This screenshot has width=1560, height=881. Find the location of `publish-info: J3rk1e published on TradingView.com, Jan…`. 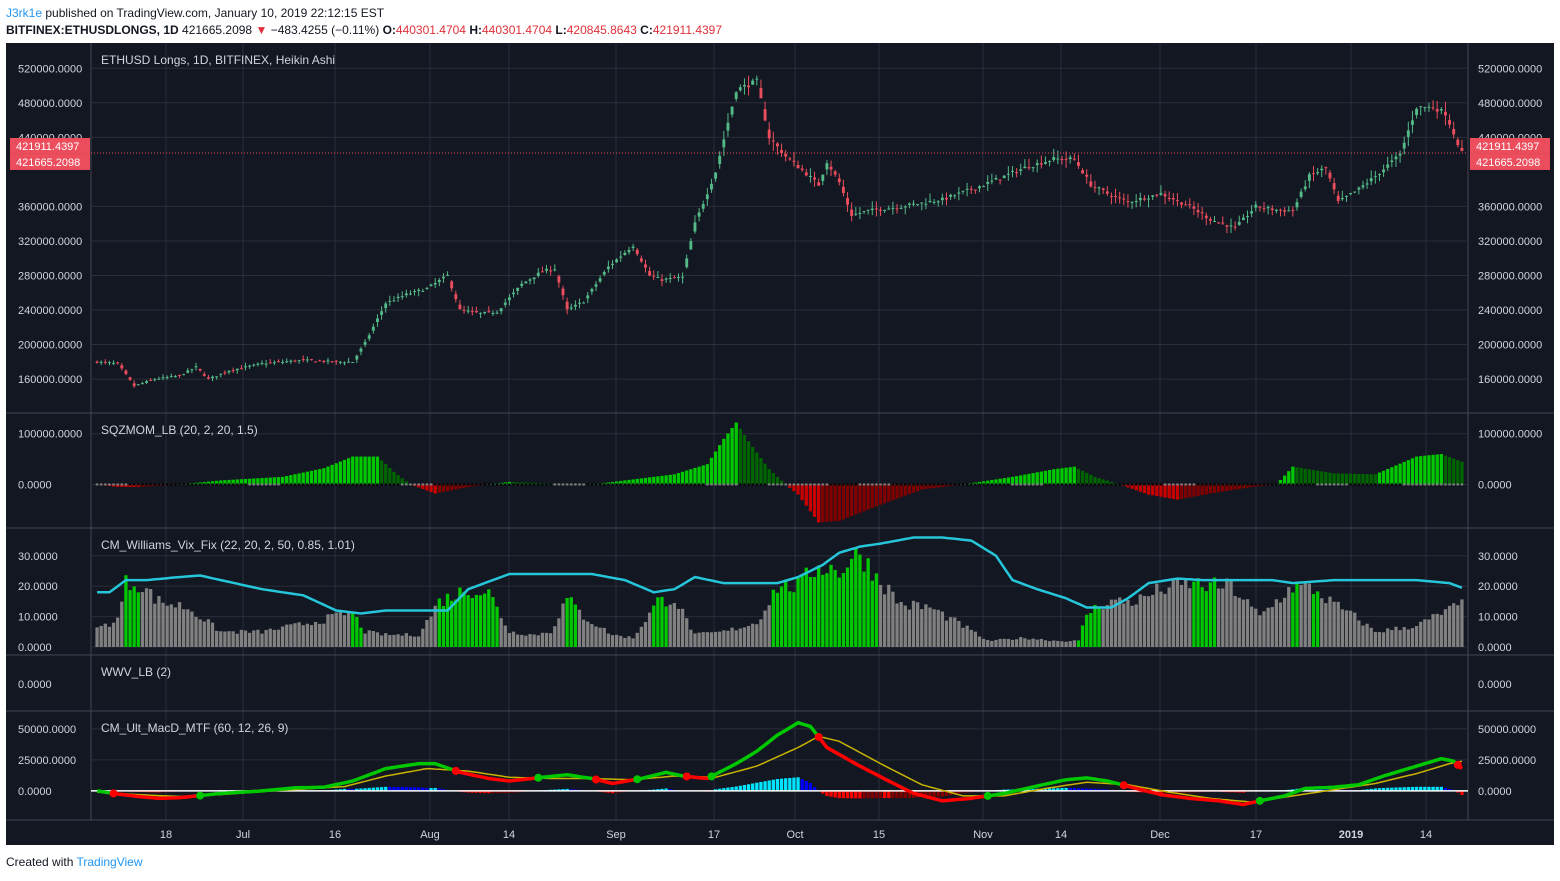

publish-info: J3rk1e published on TradingView.com, Jan… is located at coordinates (195, 13).